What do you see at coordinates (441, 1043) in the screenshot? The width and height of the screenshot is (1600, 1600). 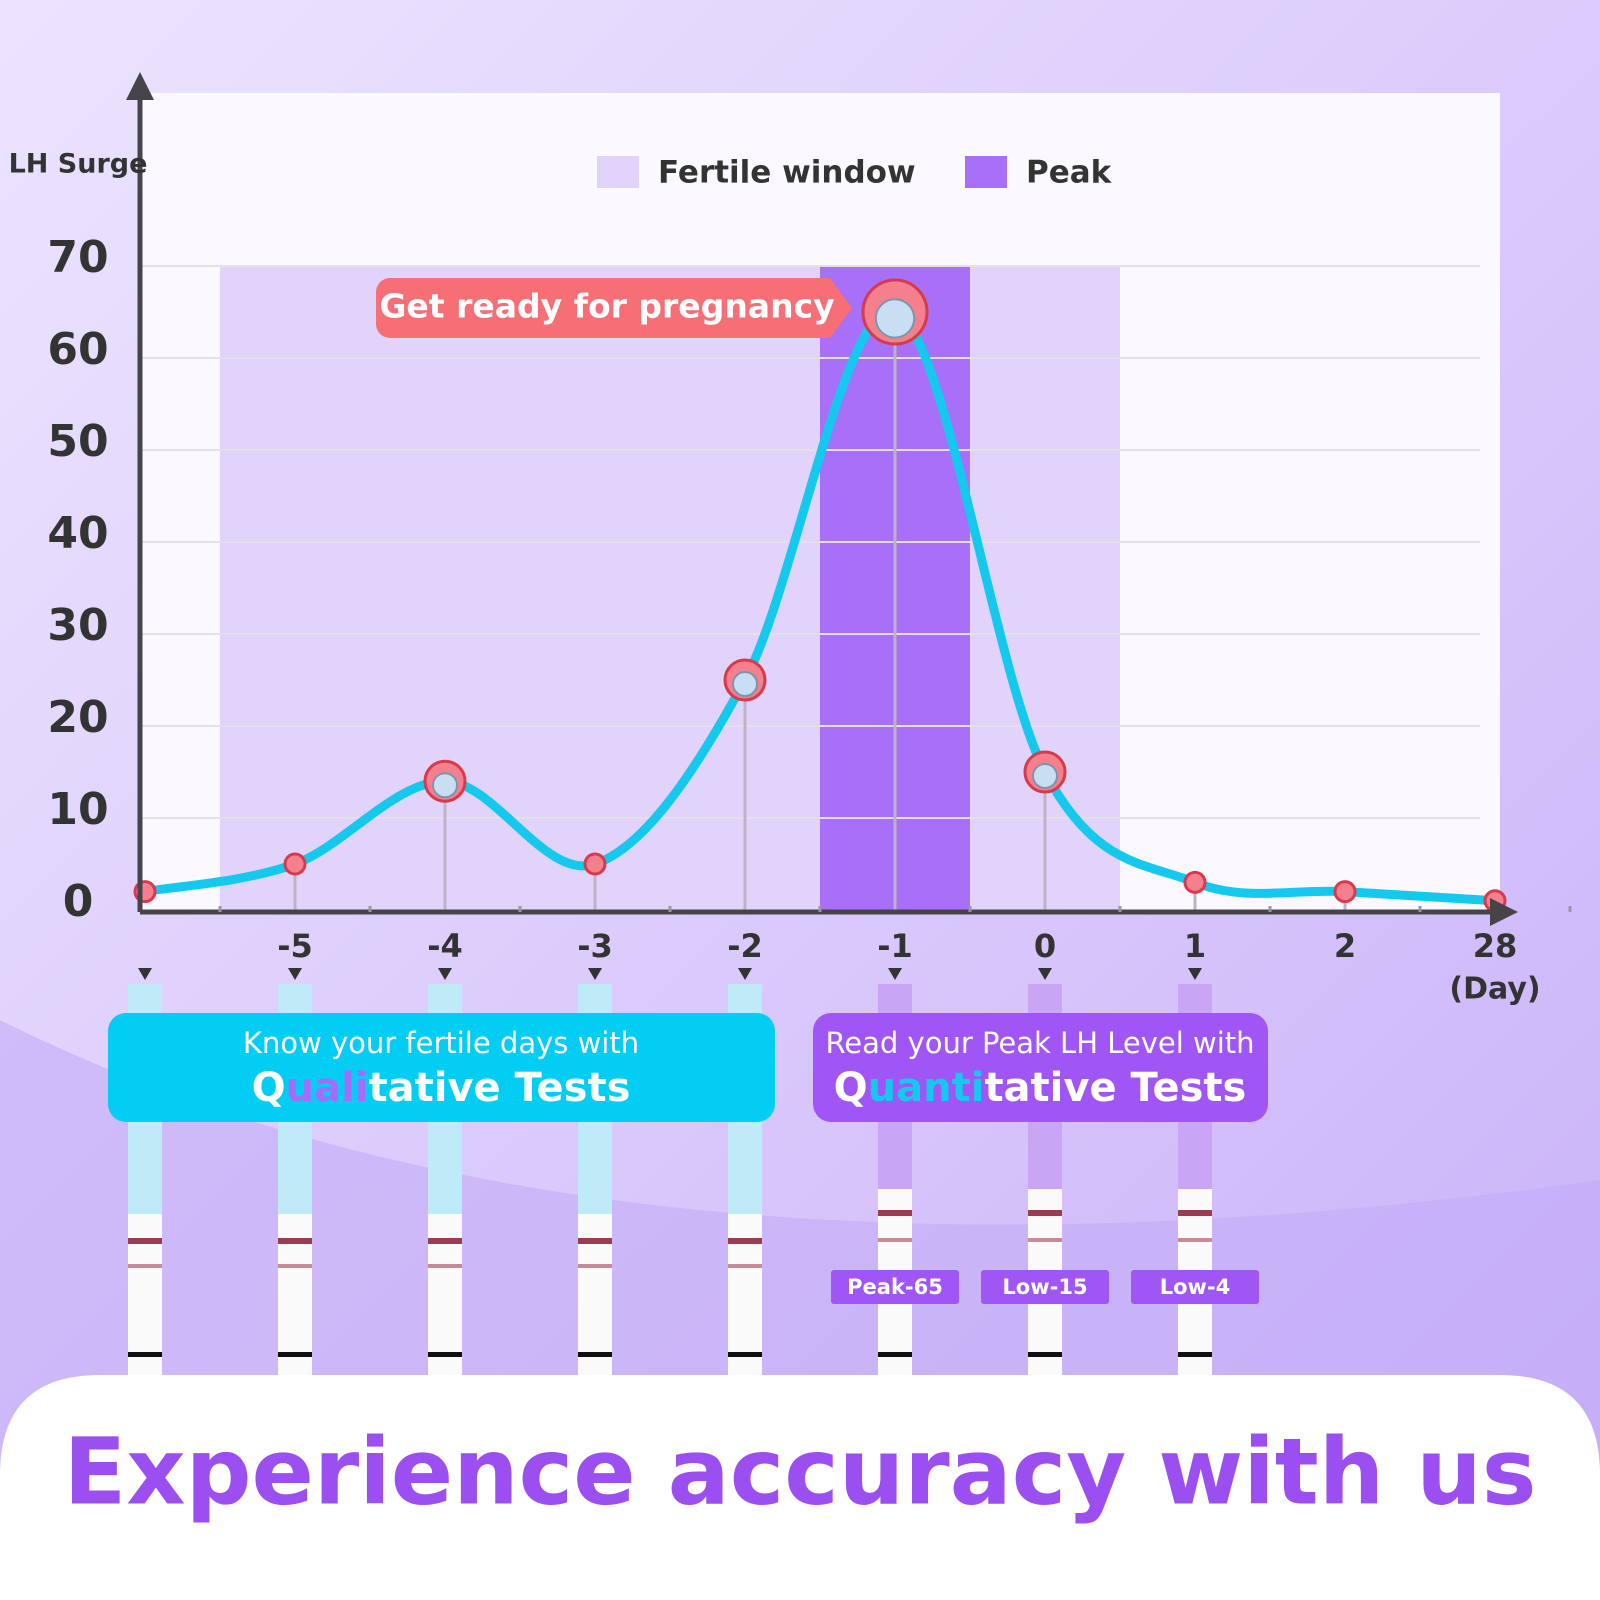 I see `banner-line: Know your fertile days with` at bounding box center [441, 1043].